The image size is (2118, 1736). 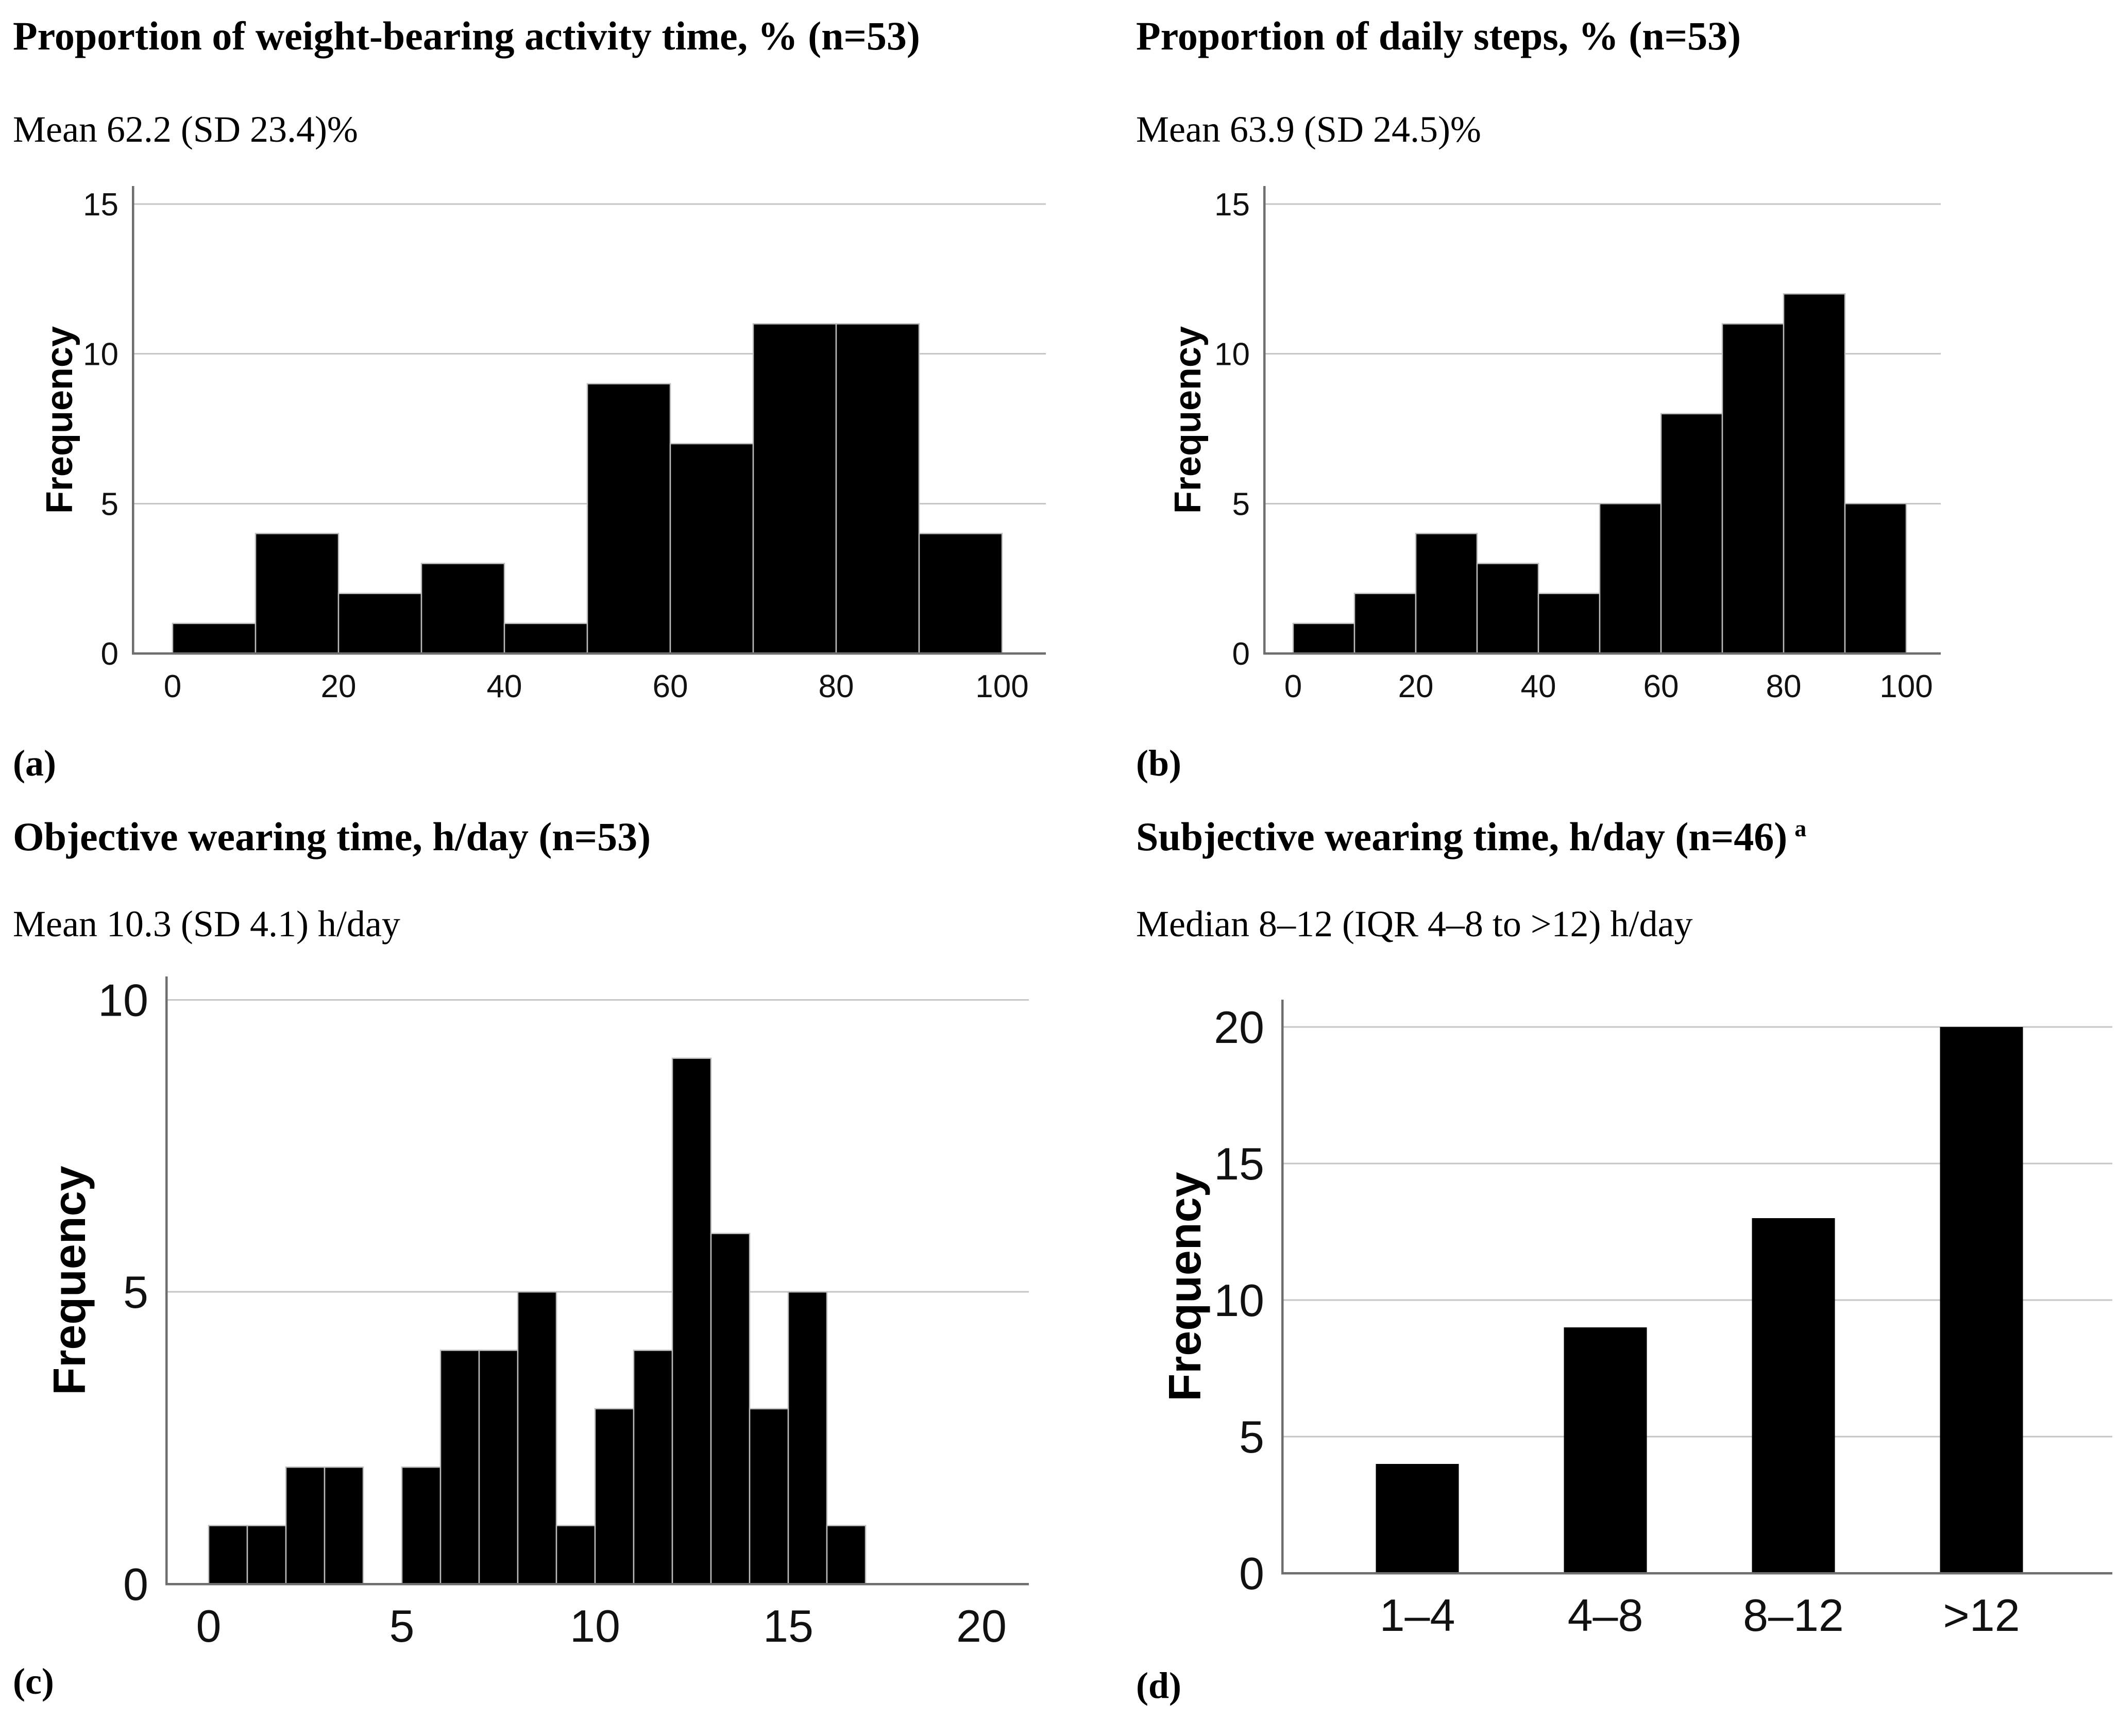 I want to click on panel-d-title-superscript: a, so click(x=1800, y=828).